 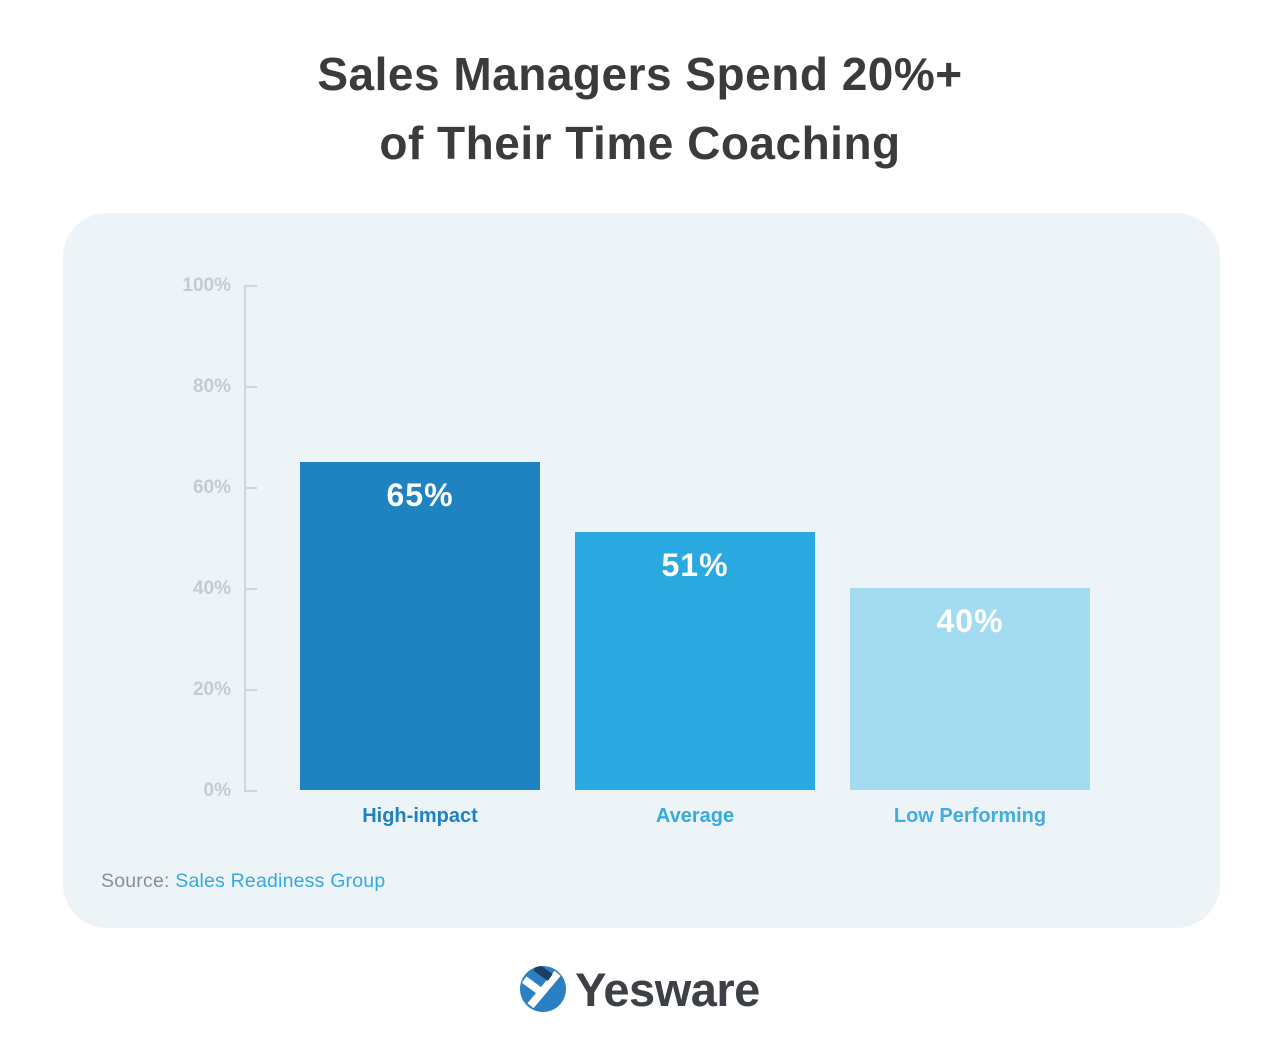 I want to click on yesware-logo-icon, so click(x=543, y=991).